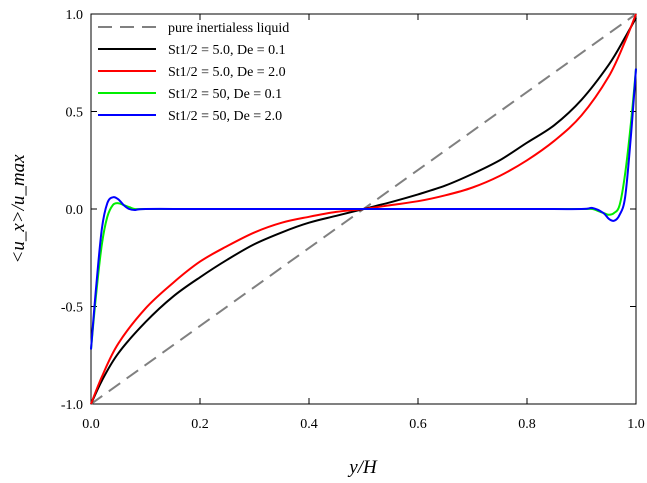  I want to click on legend-label: pure inertialess liquid, so click(228, 28).